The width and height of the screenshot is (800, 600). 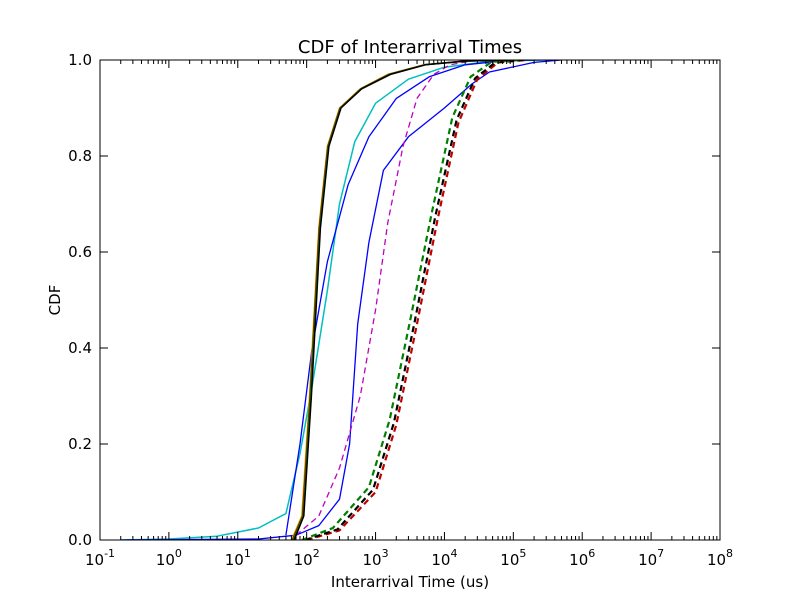 I want to click on x-tick-label: 10⁴, so click(x=444, y=558).